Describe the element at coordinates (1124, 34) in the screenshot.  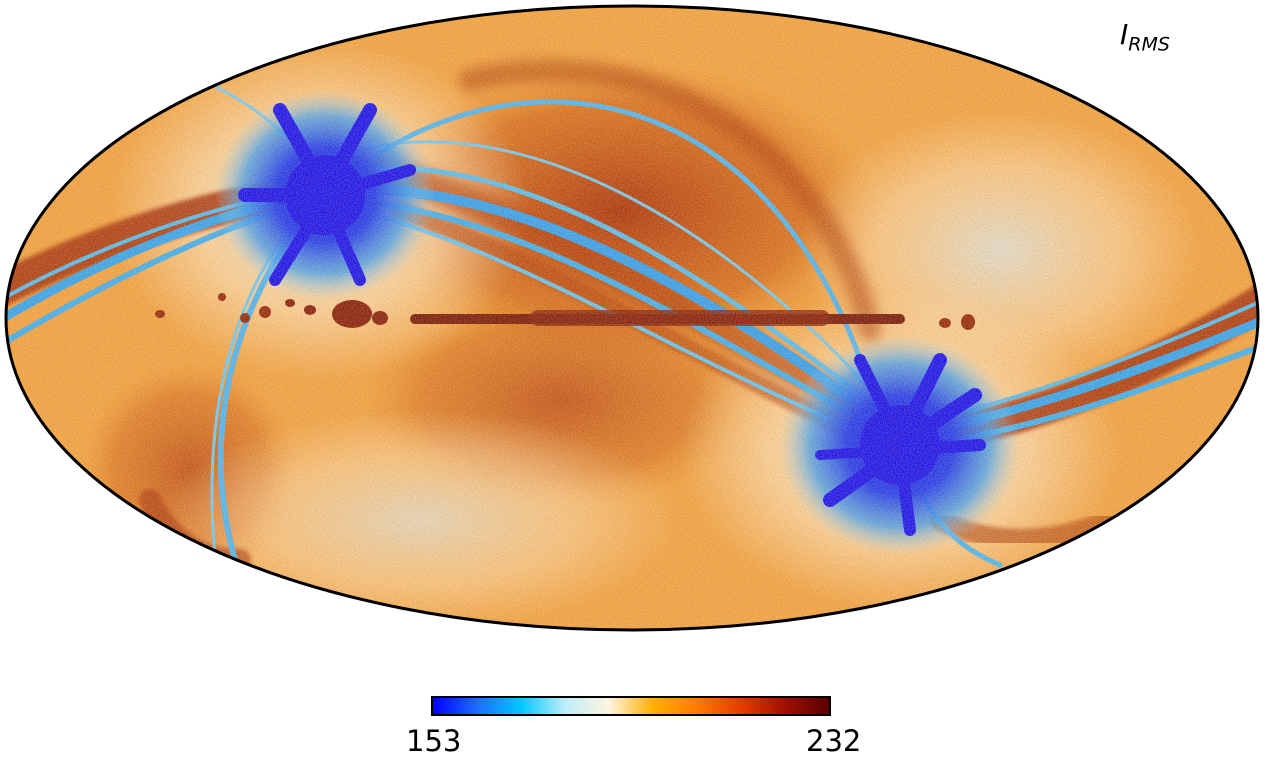
I see `map-title-main: I` at that location.